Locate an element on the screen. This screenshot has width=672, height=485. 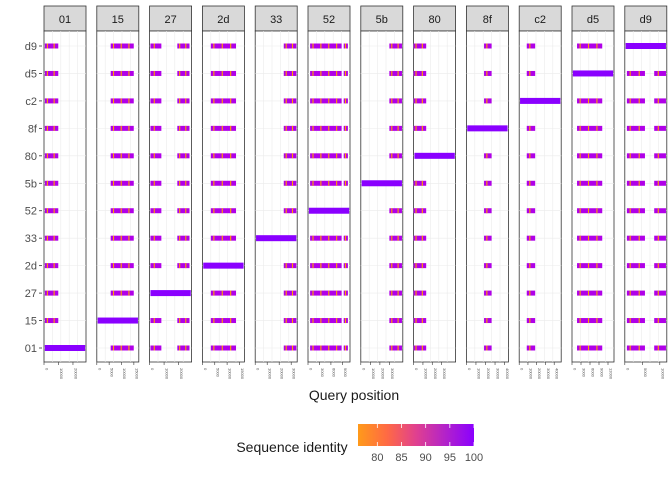
x-tick-label: 5000 is located at coordinates (112, 373).